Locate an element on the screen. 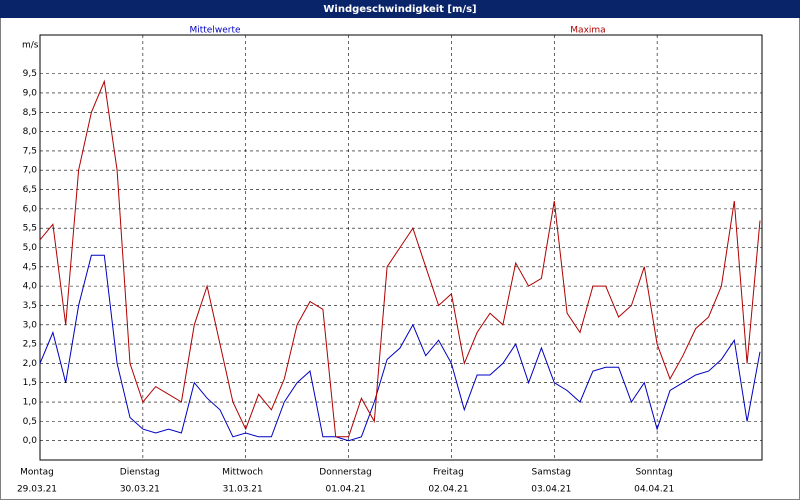  y-tick-label: 3,0 is located at coordinates (30, 325).